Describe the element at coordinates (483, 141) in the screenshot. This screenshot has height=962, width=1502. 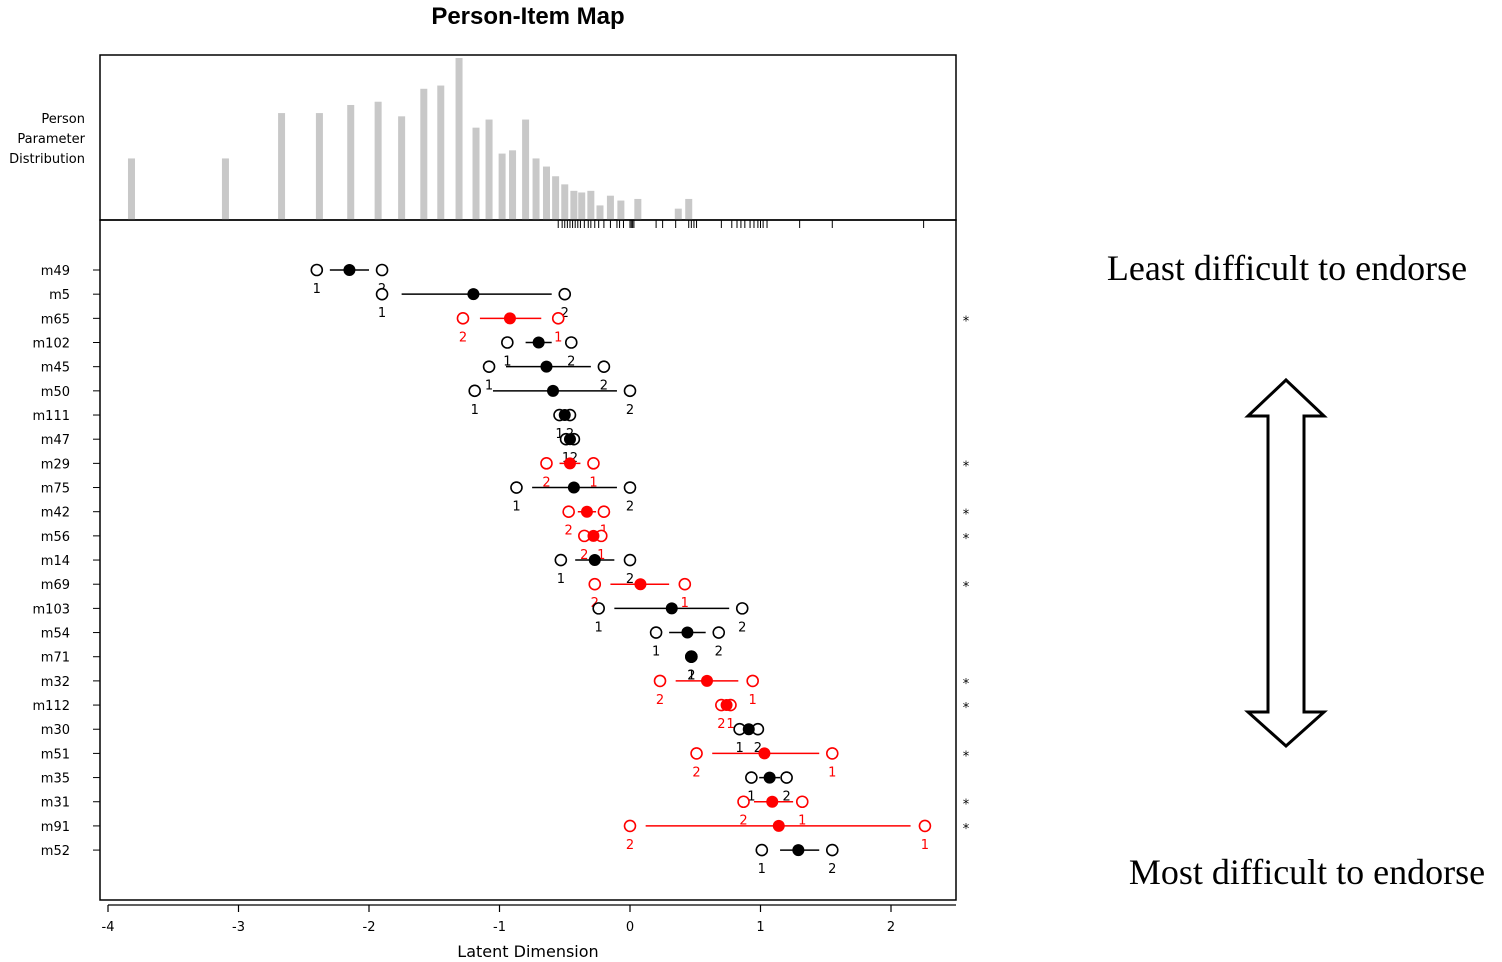
I see `person-distribution-panel: Person Parameter Distribution` at that location.